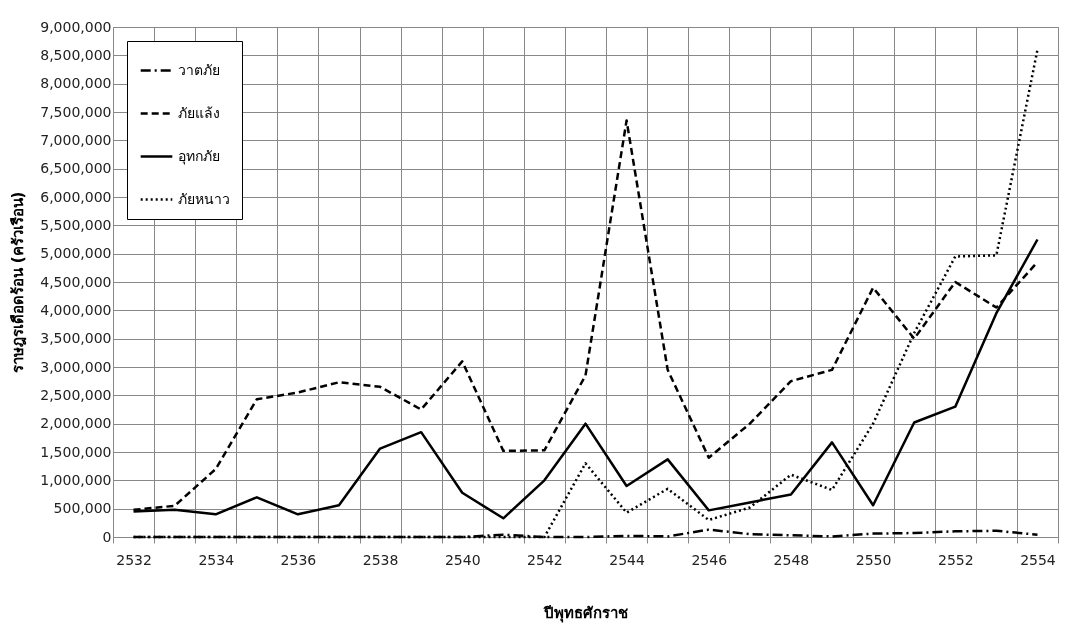  Describe the element at coordinates (76, 451) in the screenshot. I see `y-tick-label: 1,500,000` at that location.